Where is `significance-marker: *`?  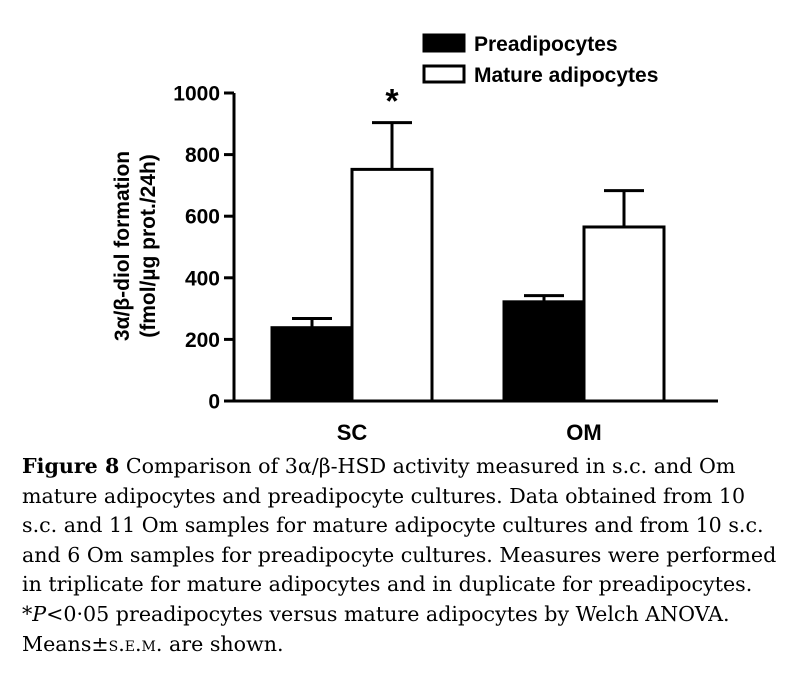
significance-marker: * is located at coordinates (392, 102).